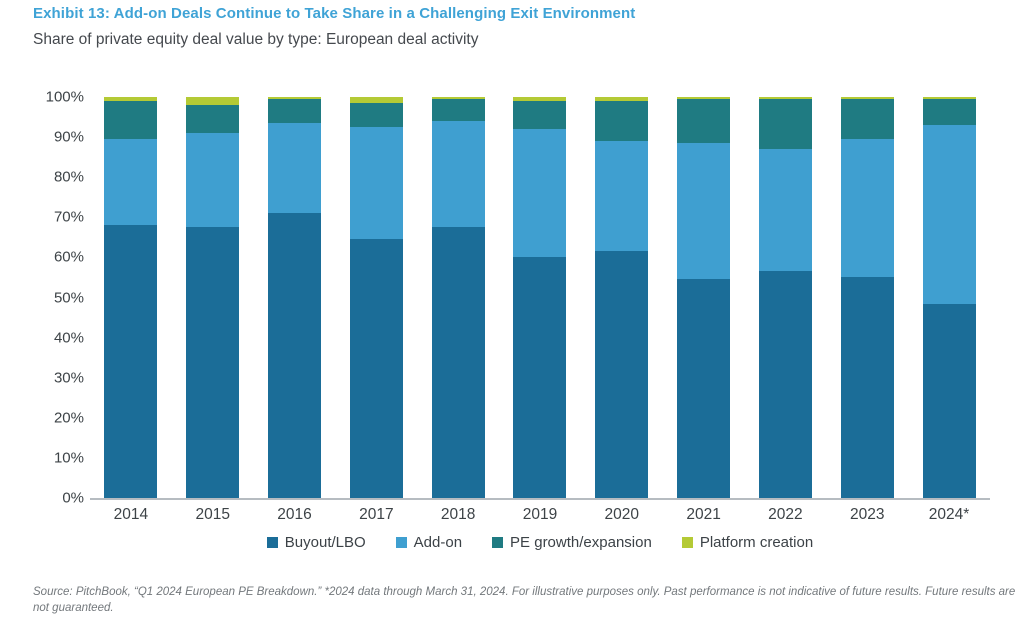 The width and height of the screenshot is (1024, 624). I want to click on y-axis-tick: 100%, so click(64, 97).